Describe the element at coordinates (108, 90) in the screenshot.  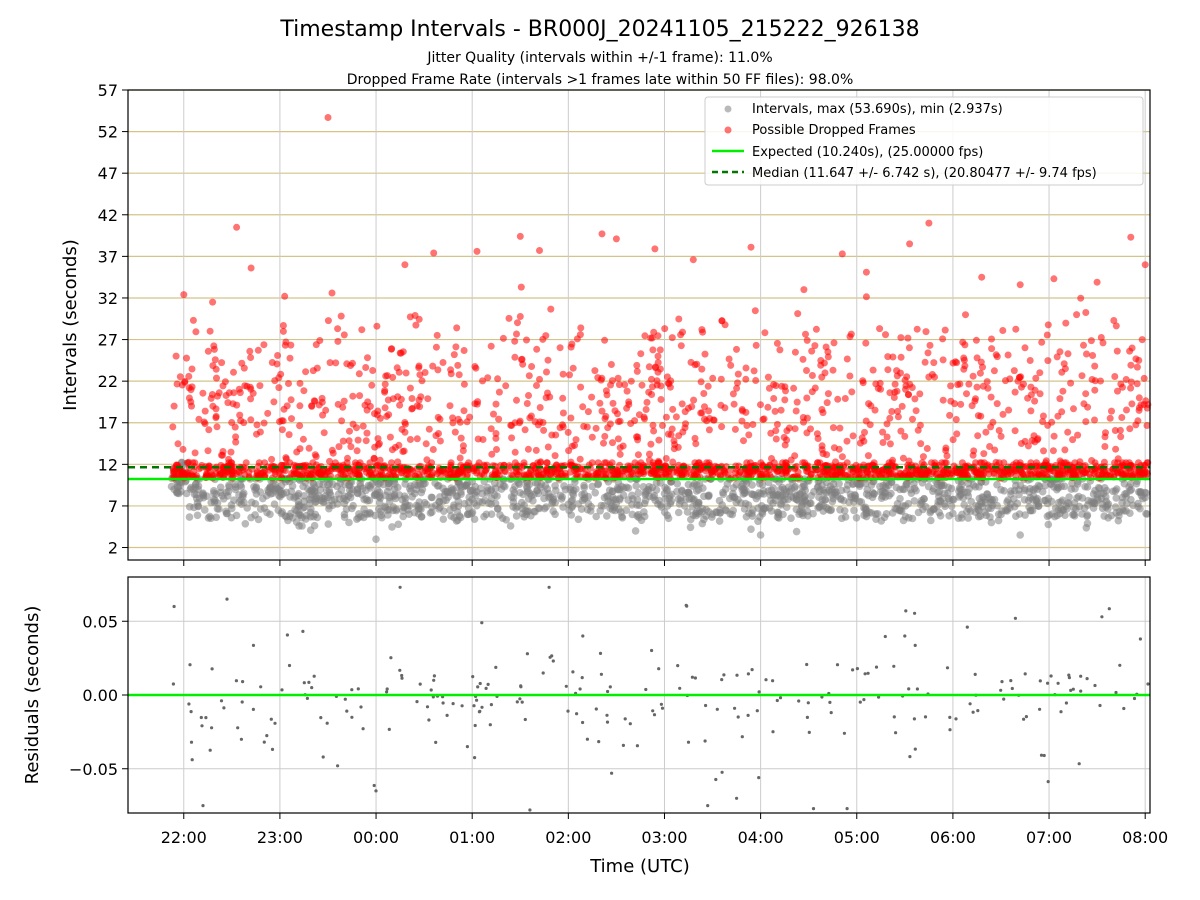
I see `intervals-y-tick-label: 57` at that location.